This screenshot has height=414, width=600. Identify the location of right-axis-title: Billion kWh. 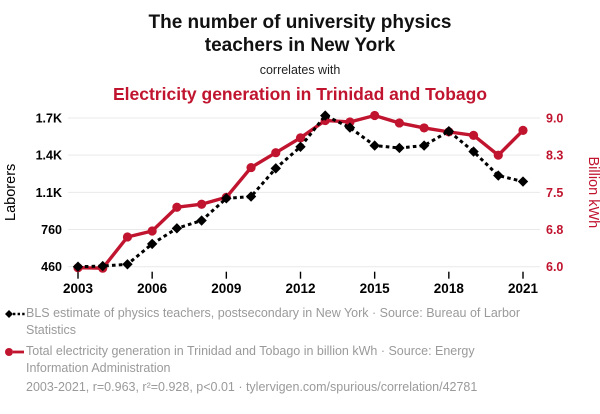
(592, 192).